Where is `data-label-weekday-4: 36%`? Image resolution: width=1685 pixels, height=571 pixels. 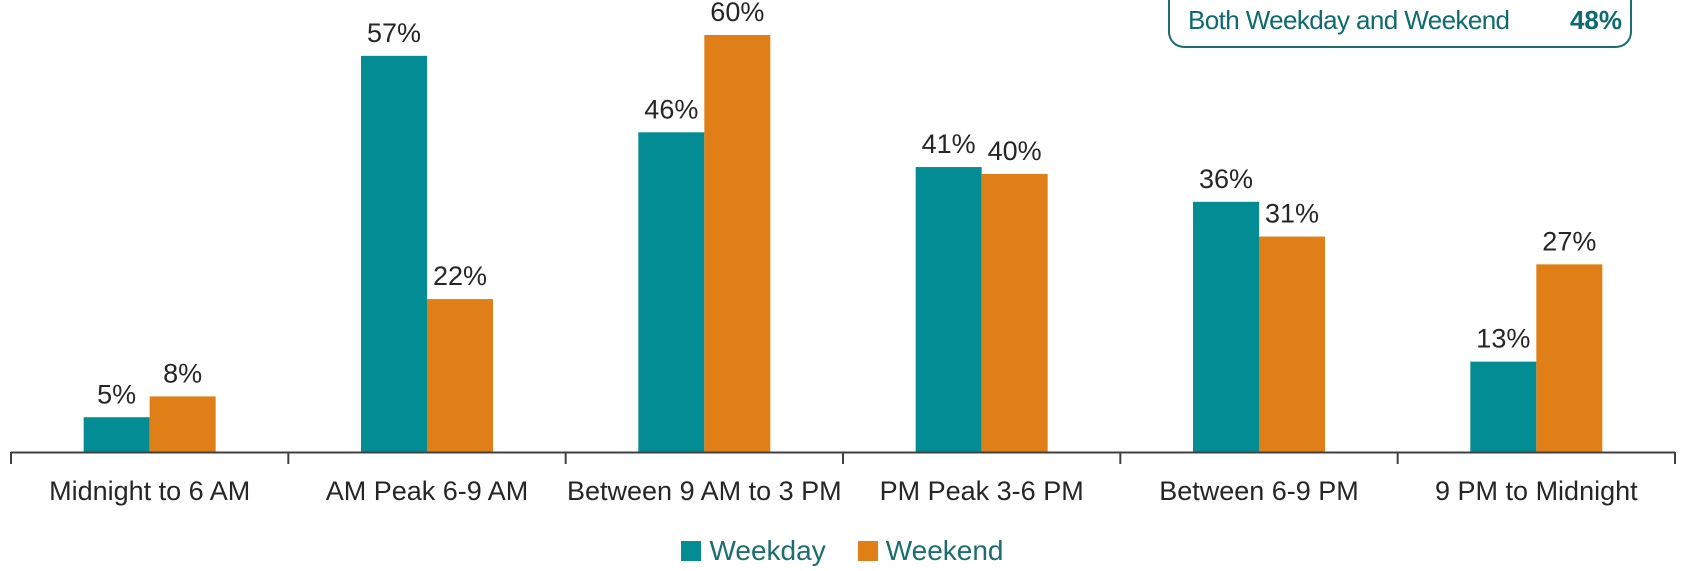
data-label-weekday-4: 36% is located at coordinates (1226, 179).